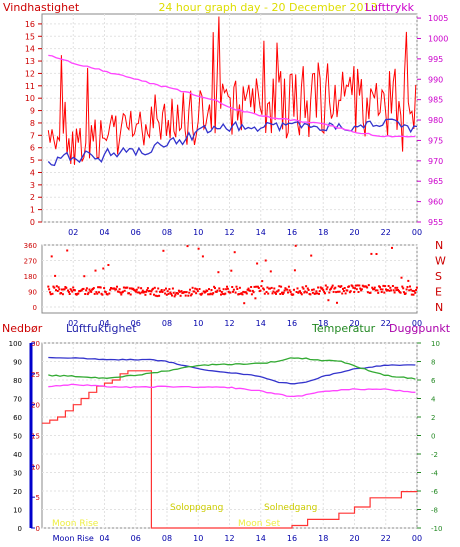 The image size is (460, 547). What do you see at coordinates (267, 7) in the screenshot?
I see `chart-title: 24 hour graph day - 20 December 2013` at bounding box center [267, 7].